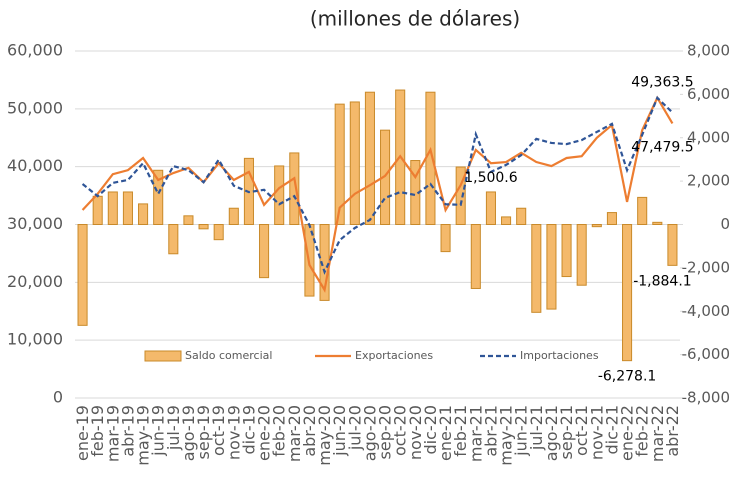 The height and width of the screenshot is (491, 748). Describe the element at coordinates (400, 430) in the screenshot. I see `x-tick-label: oct-20` at that location.